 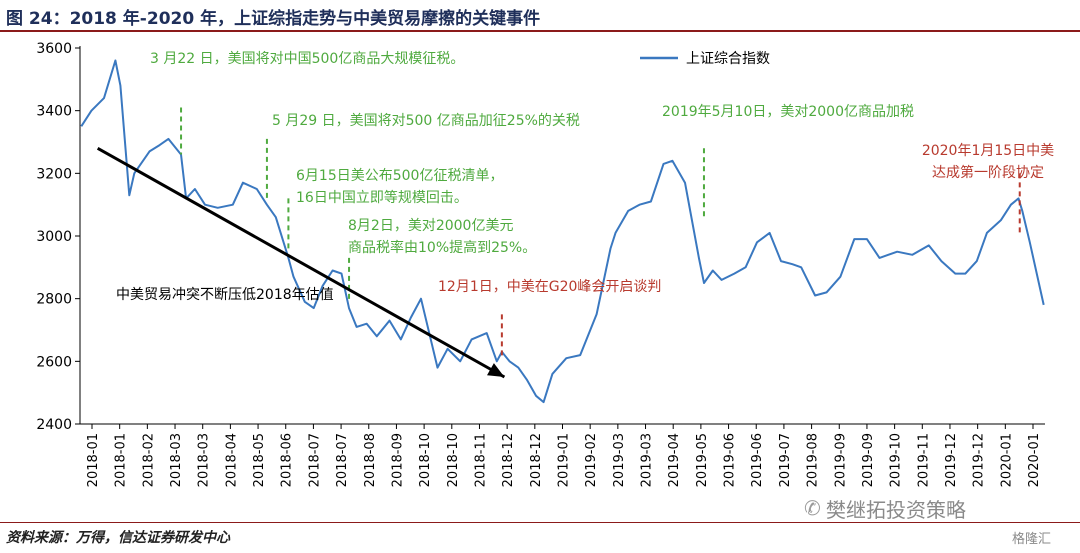 What do you see at coordinates (923, 460) in the screenshot?
I see `x-tick-label: 2019-11` at bounding box center [923, 460].